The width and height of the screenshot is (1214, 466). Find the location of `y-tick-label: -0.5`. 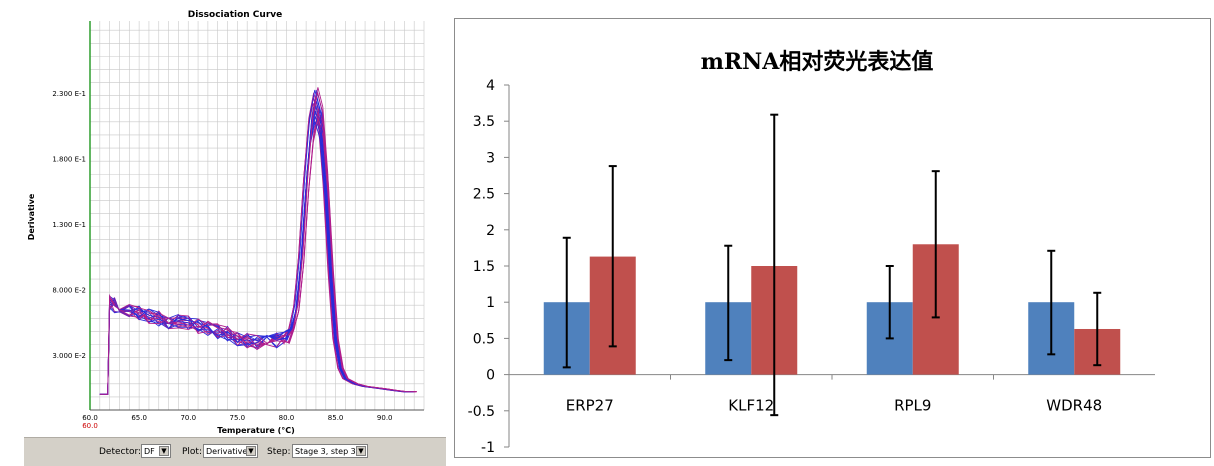

y-tick-label: -0.5 is located at coordinates (481, 412).